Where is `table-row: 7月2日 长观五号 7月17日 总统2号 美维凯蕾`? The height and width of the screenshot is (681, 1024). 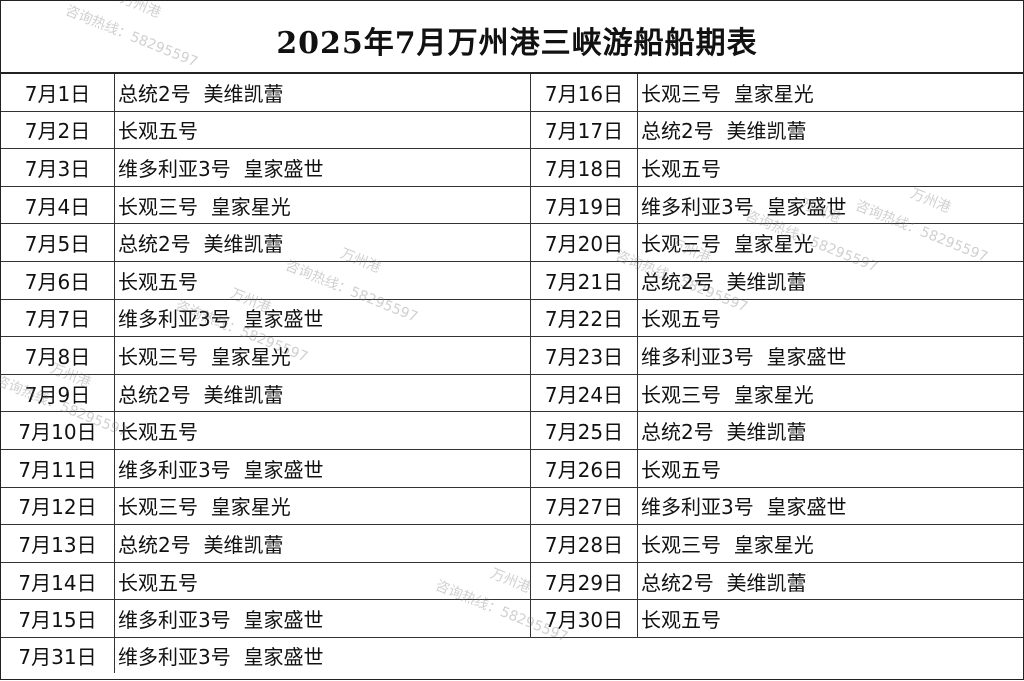 table-row: 7月2日 长观五号 7月17日 总统2号 美维凯蕾 is located at coordinates (512, 130).